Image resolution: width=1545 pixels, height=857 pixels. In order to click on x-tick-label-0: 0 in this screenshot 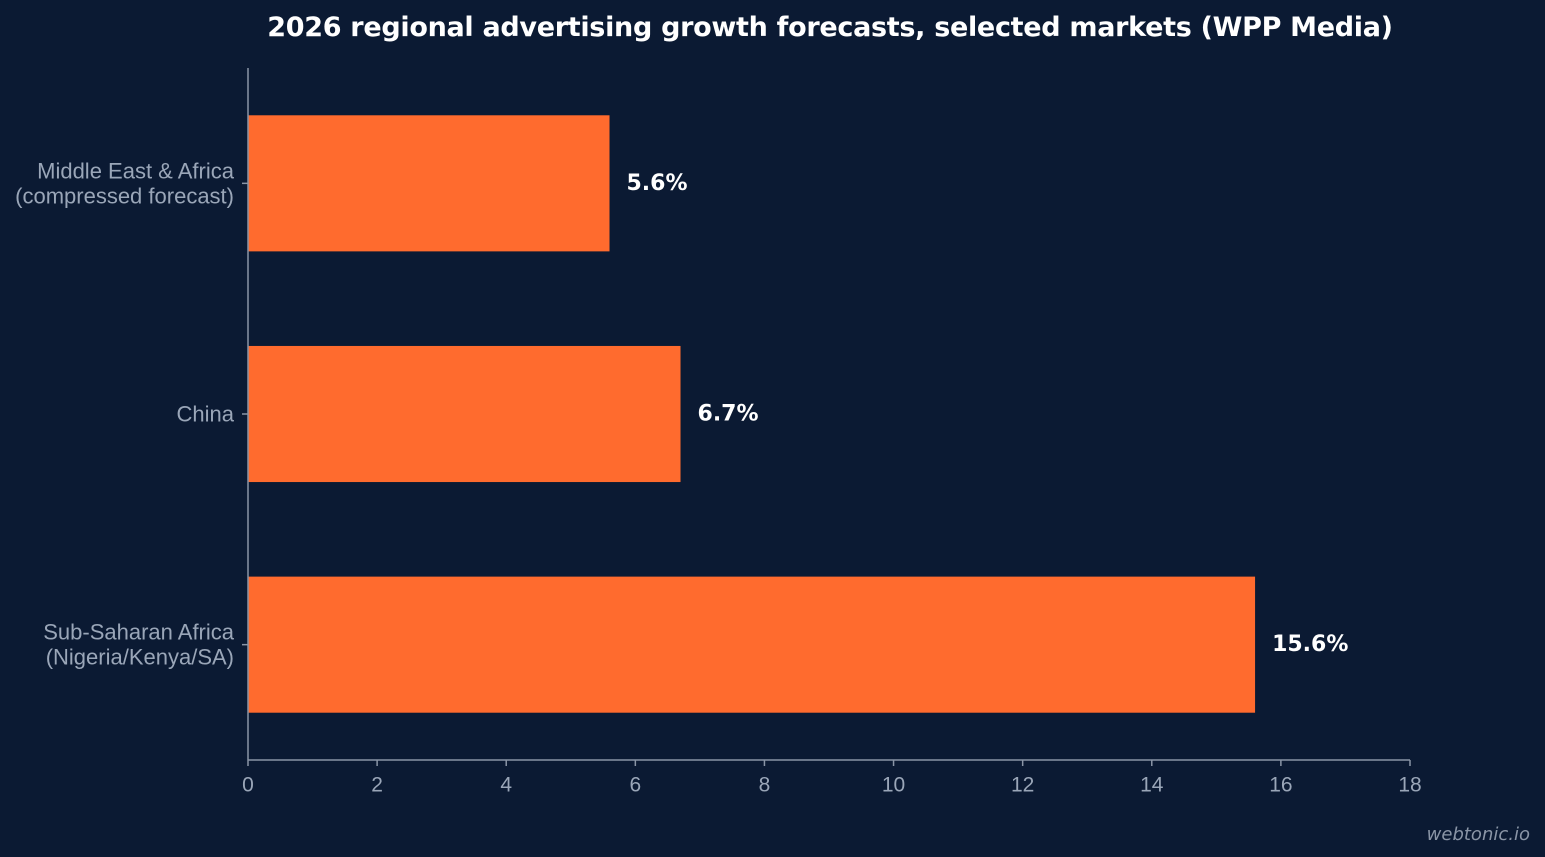, I will do `click(248, 785)`.